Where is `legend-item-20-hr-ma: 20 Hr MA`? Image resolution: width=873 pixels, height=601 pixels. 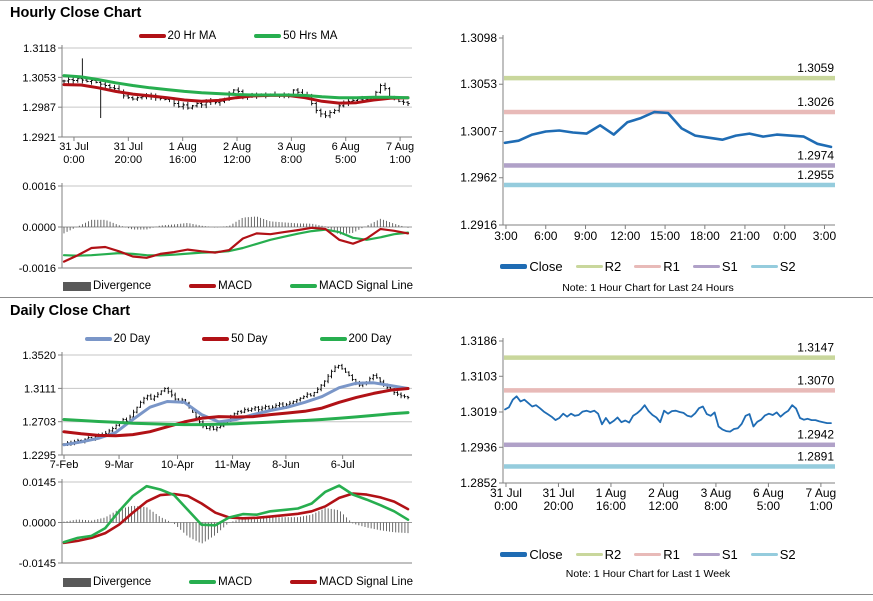 legend-item-20-hr-ma: 20 Hr MA is located at coordinates (177, 36).